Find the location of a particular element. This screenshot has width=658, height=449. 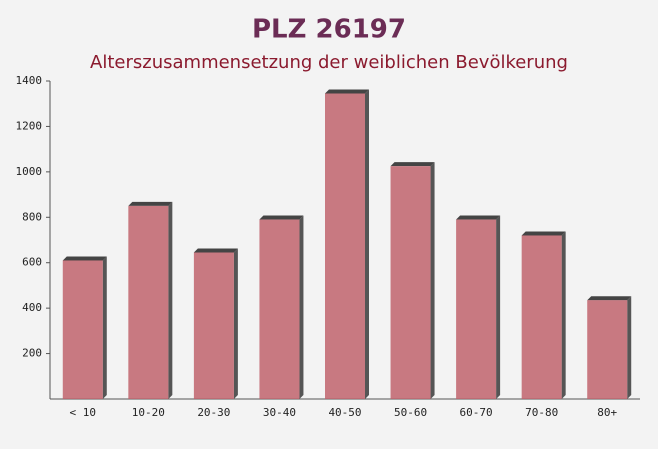

x-tick-label: 50-60 is located at coordinates (410, 412).